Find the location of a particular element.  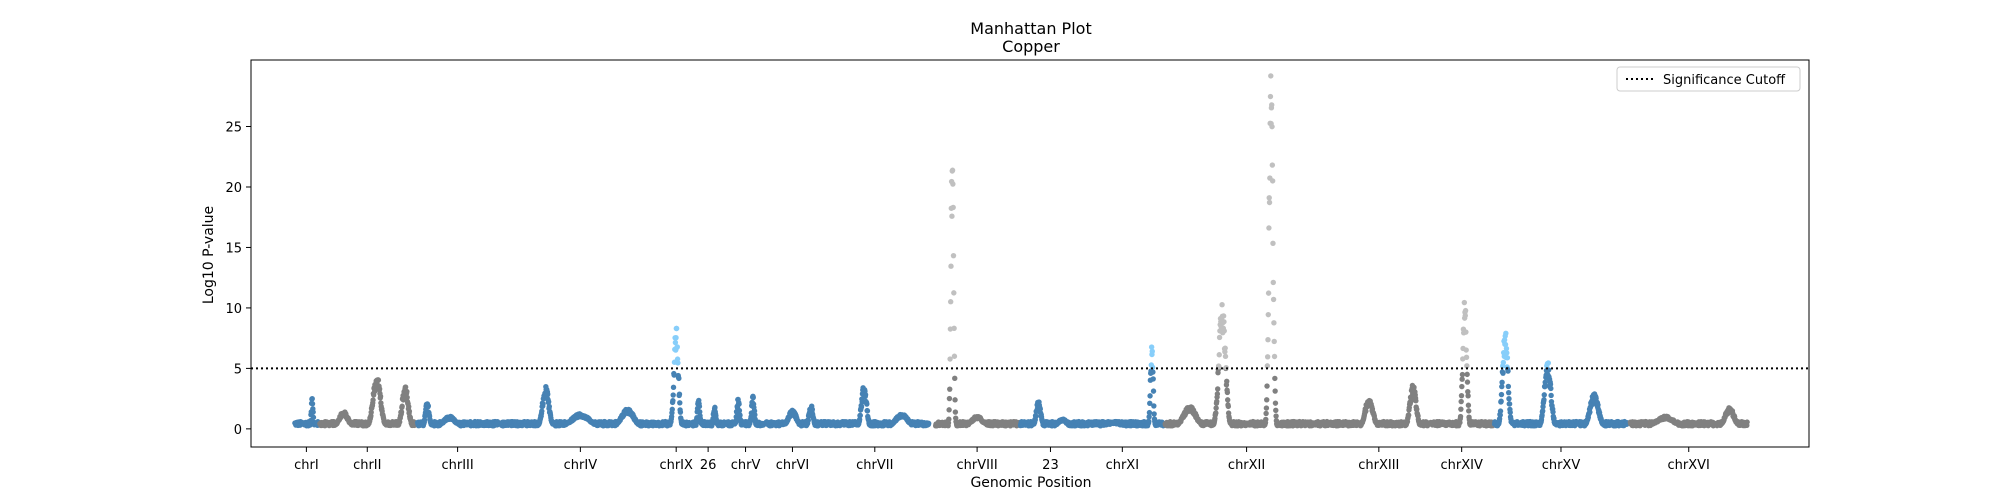

x-tick-label: 23 is located at coordinates (1050, 465).